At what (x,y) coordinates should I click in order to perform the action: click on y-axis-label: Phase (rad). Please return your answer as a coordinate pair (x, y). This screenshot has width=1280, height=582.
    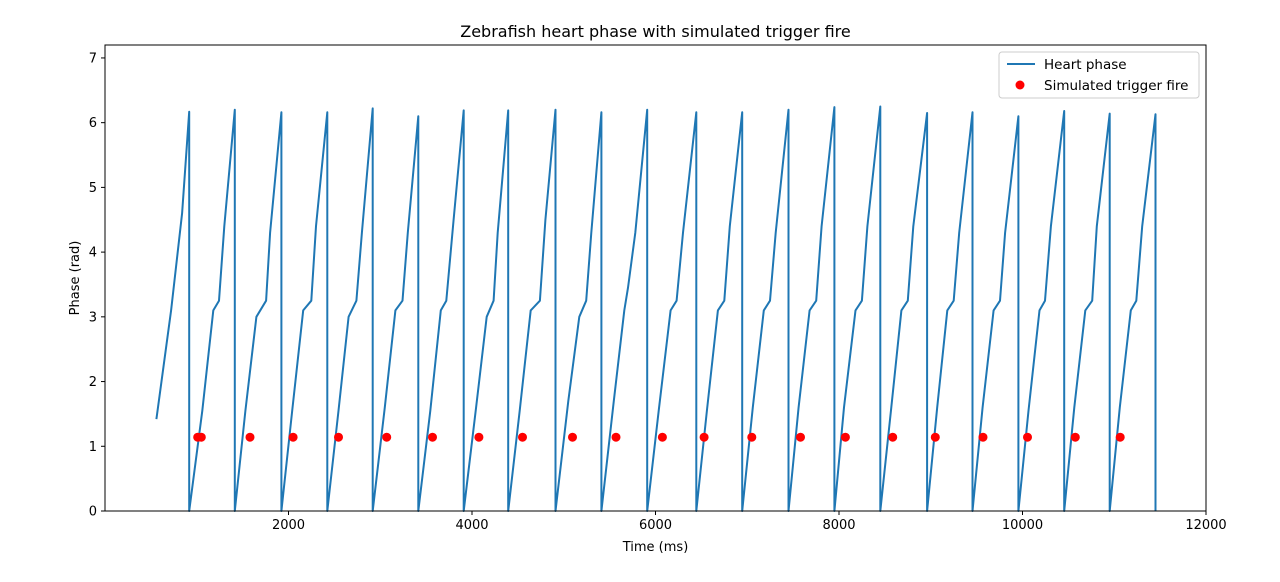
    Looking at the image, I should click on (75, 278).